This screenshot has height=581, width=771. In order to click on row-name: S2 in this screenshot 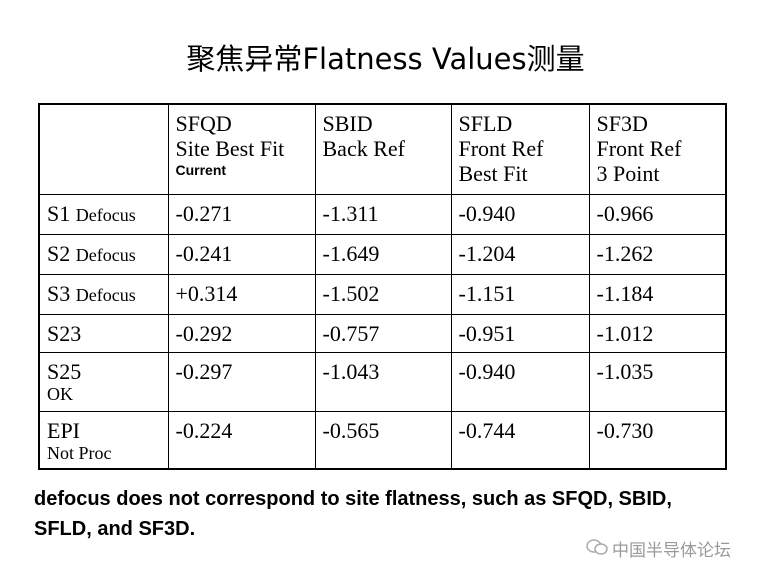, I will do `click(59, 253)`.